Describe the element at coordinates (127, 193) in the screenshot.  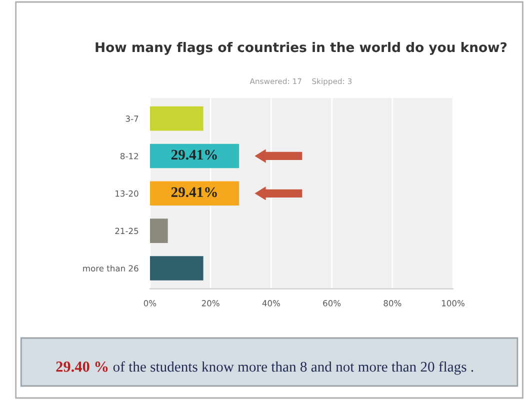
I see `y-tick-label: 13-20` at that location.